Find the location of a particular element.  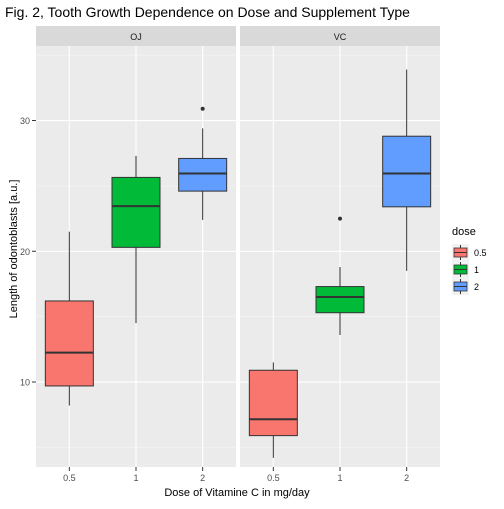

legend-label: 1 is located at coordinates (476, 270).